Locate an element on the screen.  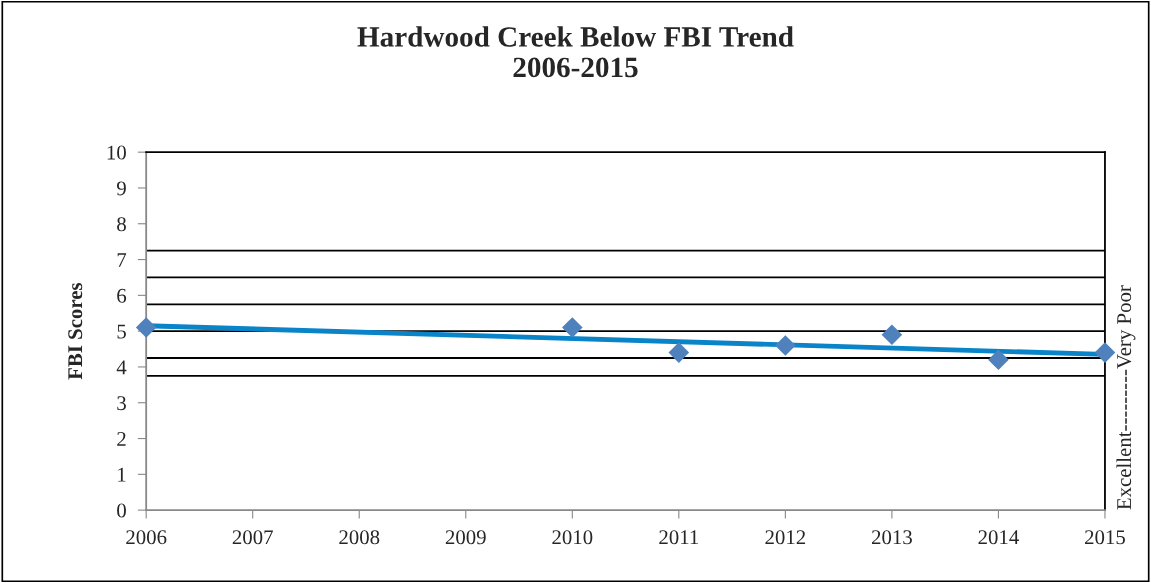
x-tick-label: 2006 is located at coordinates (146, 537).